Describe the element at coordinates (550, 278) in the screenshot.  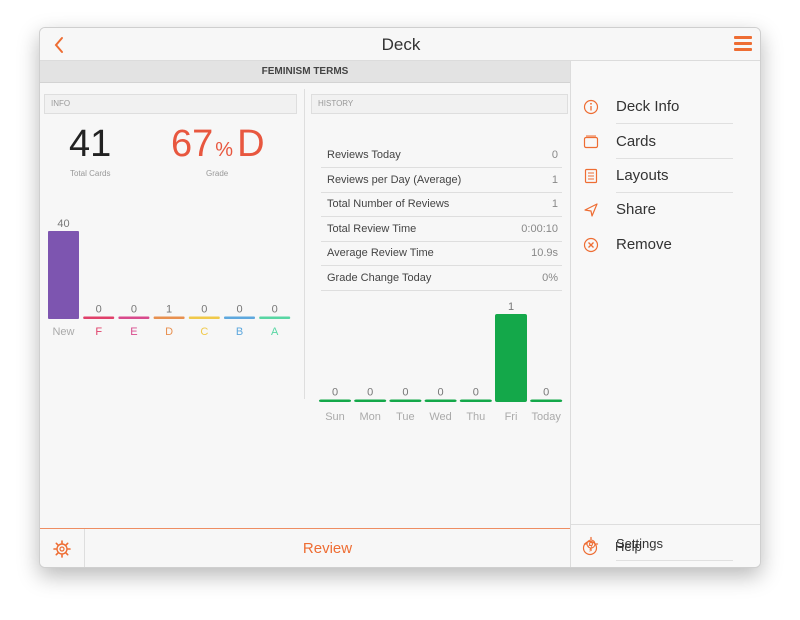
I see `history-row-value: 0%` at that location.